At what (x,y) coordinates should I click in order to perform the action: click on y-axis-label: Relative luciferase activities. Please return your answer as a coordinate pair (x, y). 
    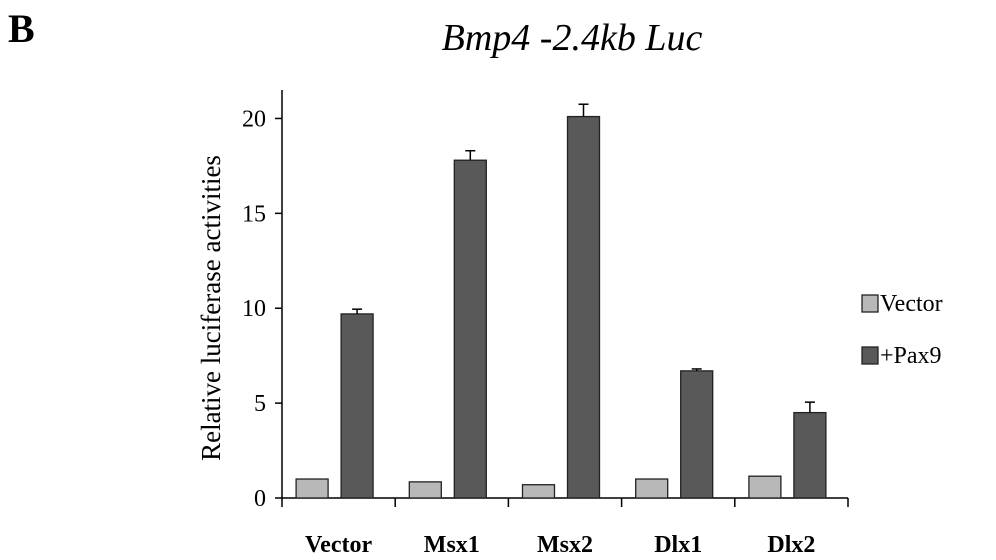
    Looking at the image, I should click on (211, 308).